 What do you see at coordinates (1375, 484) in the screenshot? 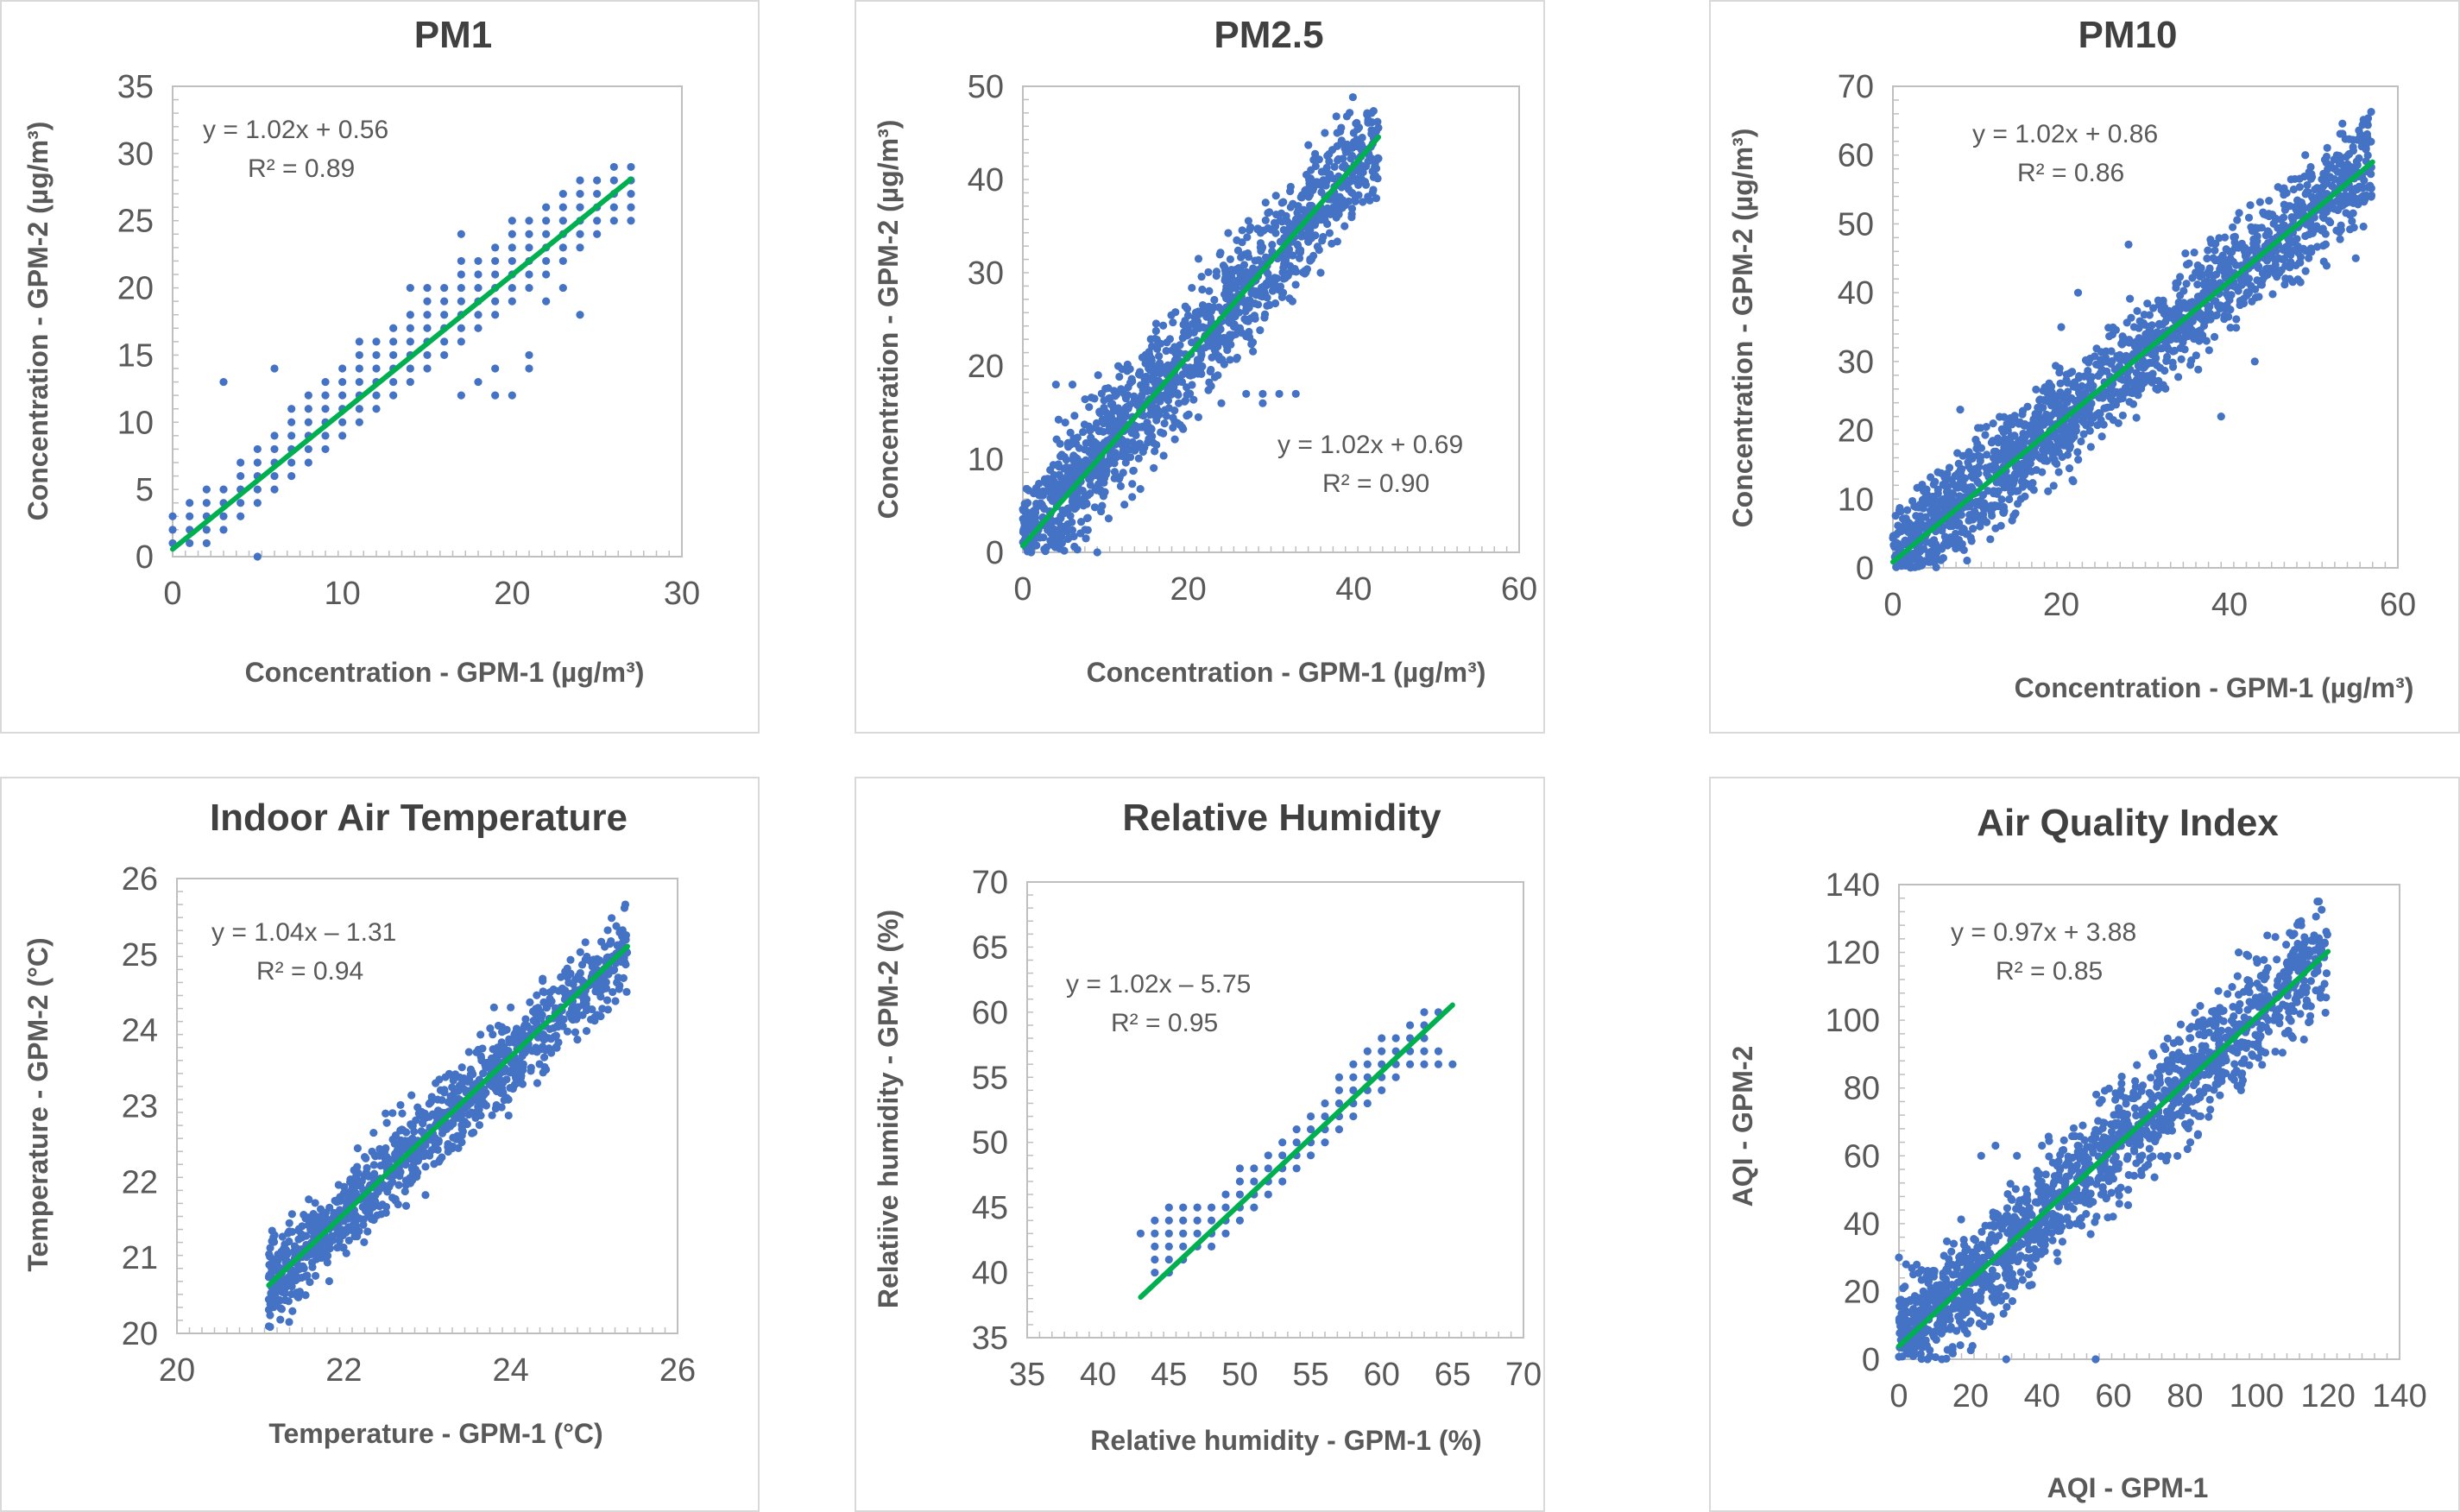
I see `r-squared-label: R² = 0.90` at bounding box center [1375, 484].